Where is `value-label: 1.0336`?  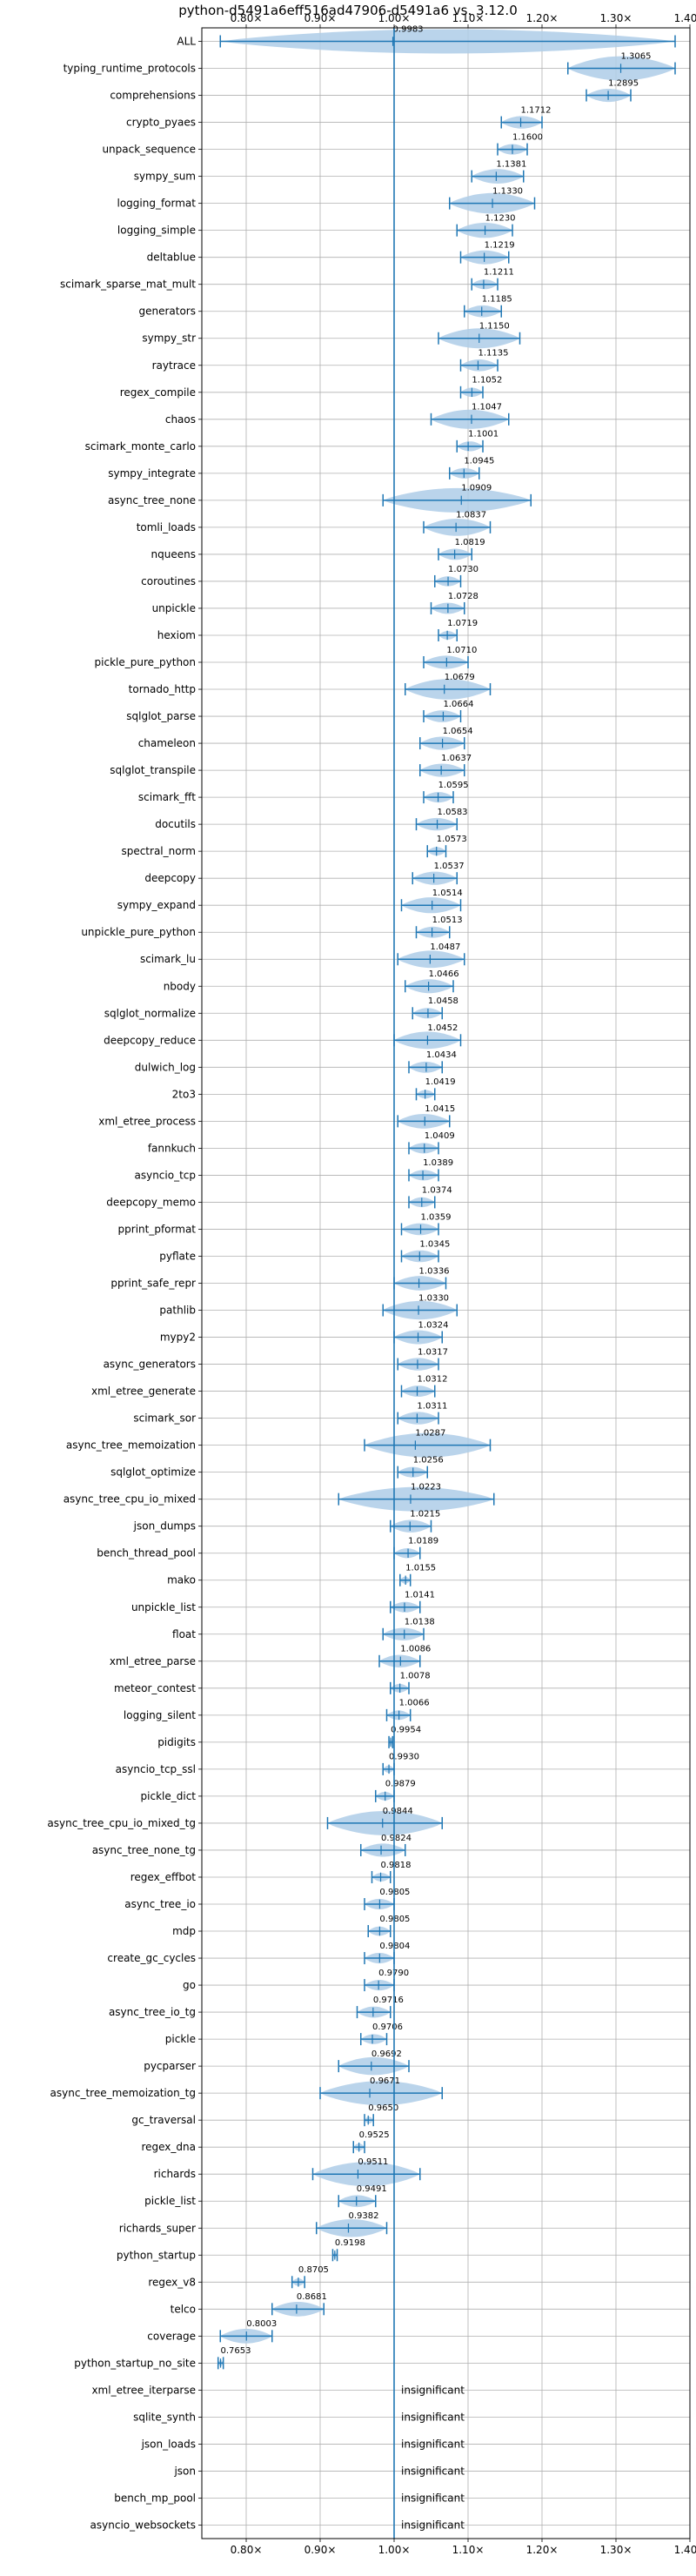 value-label: 1.0336 is located at coordinates (434, 1271).